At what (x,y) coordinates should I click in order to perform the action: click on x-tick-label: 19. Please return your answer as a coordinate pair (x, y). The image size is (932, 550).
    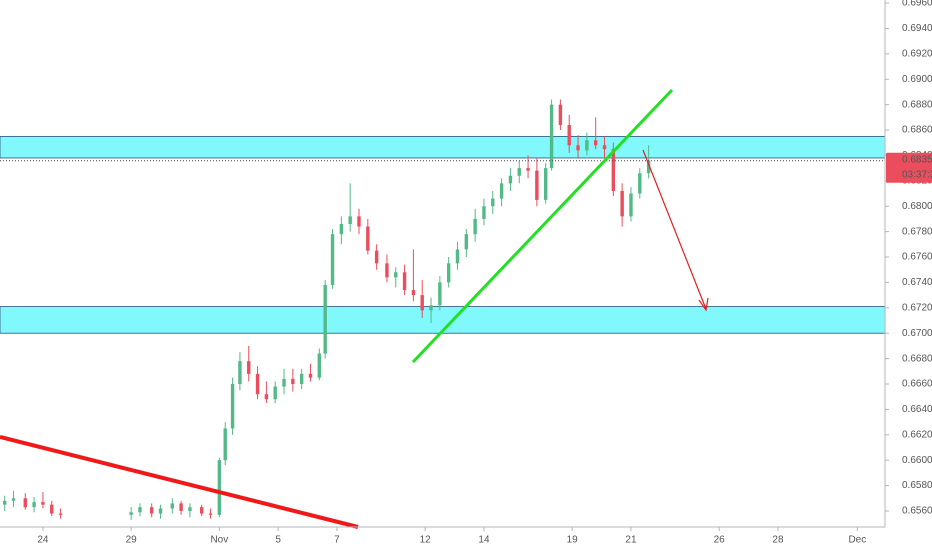
    Looking at the image, I should click on (573, 540).